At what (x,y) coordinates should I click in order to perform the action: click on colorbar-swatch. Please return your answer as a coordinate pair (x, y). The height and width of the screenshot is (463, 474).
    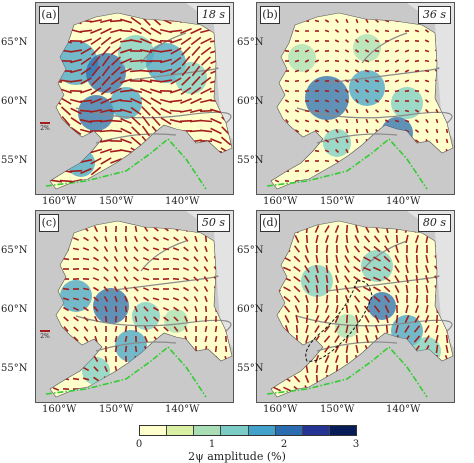
    Looking at the image, I should click on (262, 430).